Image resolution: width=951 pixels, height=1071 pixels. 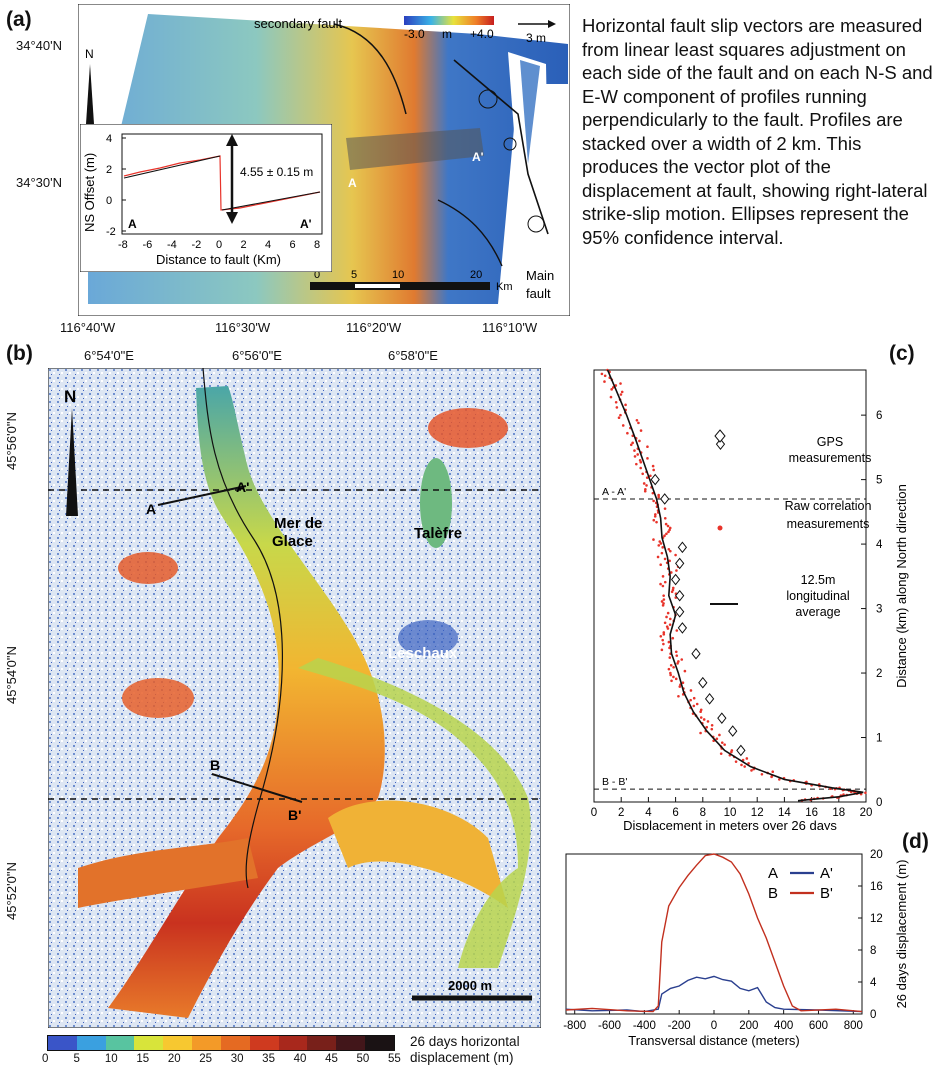 I want to click on lon-tick: 6°54'0"E, so click(x=109, y=355).